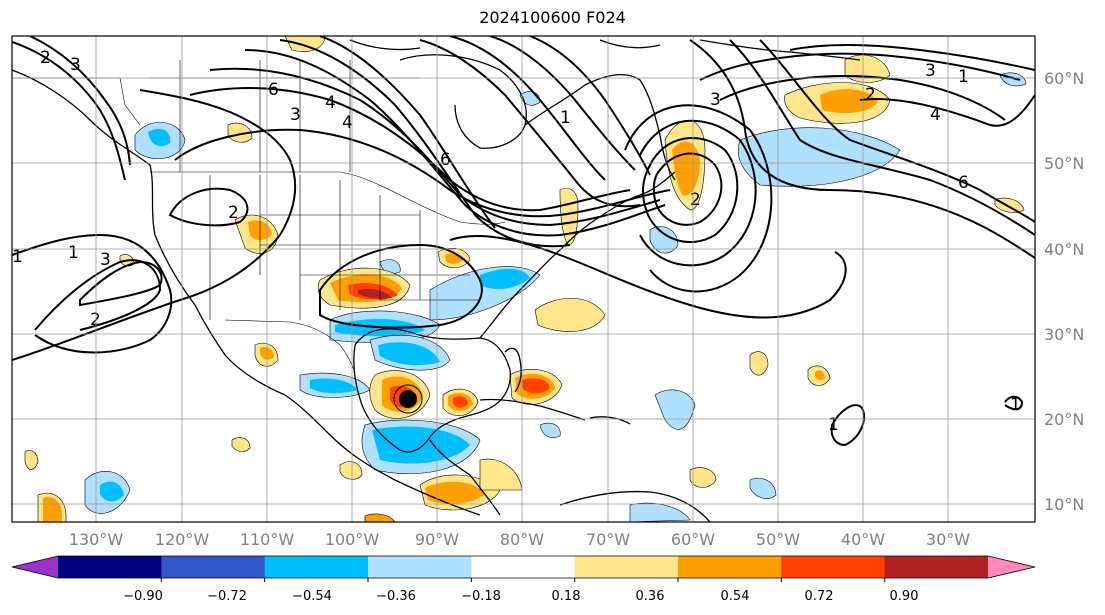 This screenshot has height=615, width=1105. I want to click on lon-label: 40°W, so click(863, 539).